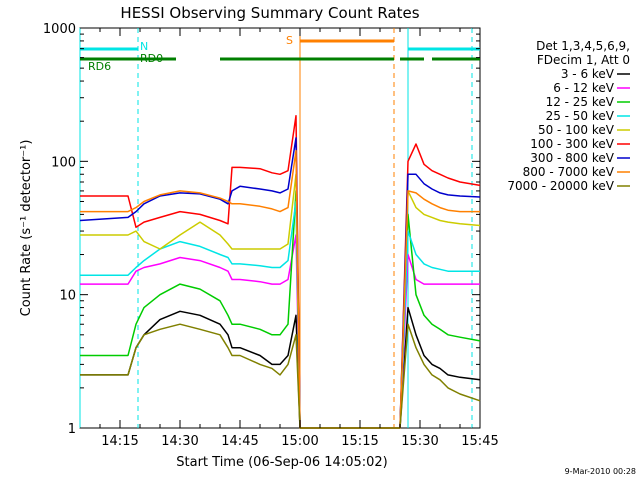 The width and height of the screenshot is (640, 480). I want to click on annotation-rd0: RD0, so click(151, 58).